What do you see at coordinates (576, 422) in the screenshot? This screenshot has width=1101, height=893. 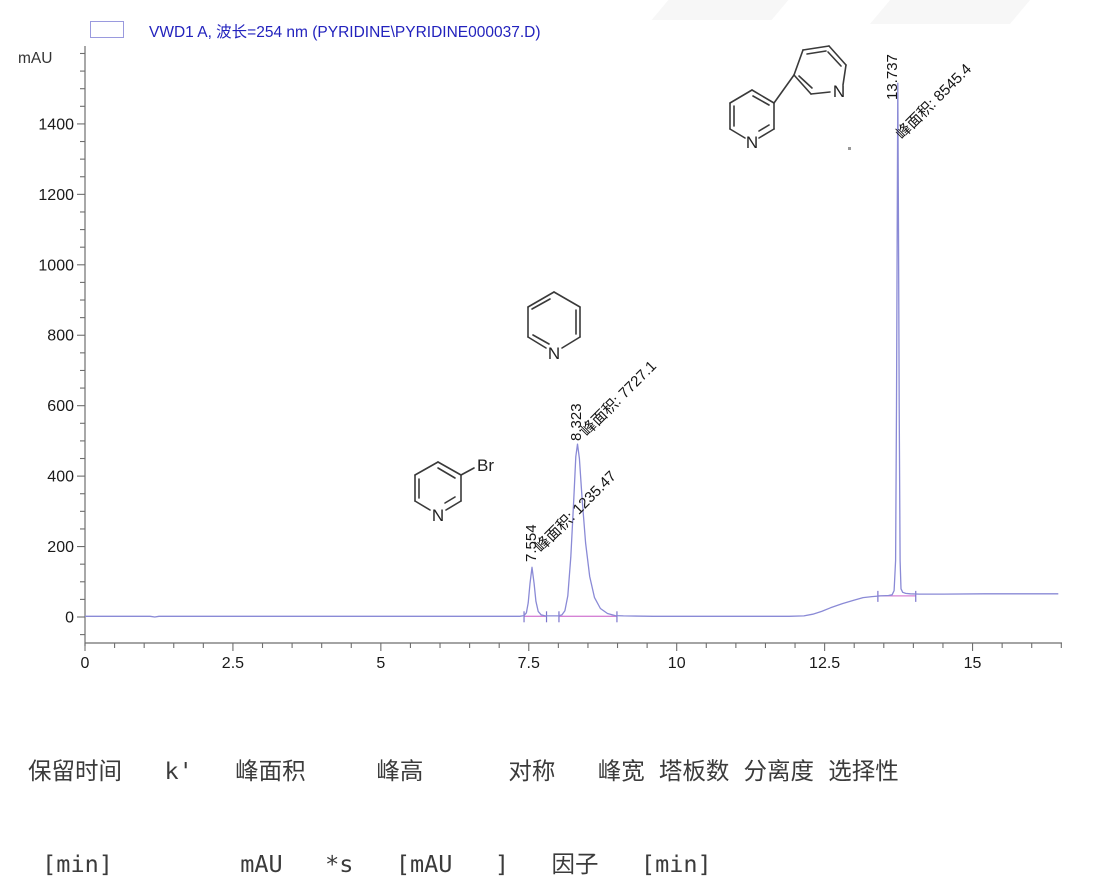 I see `peak-rt-label: 8.323` at bounding box center [576, 422].